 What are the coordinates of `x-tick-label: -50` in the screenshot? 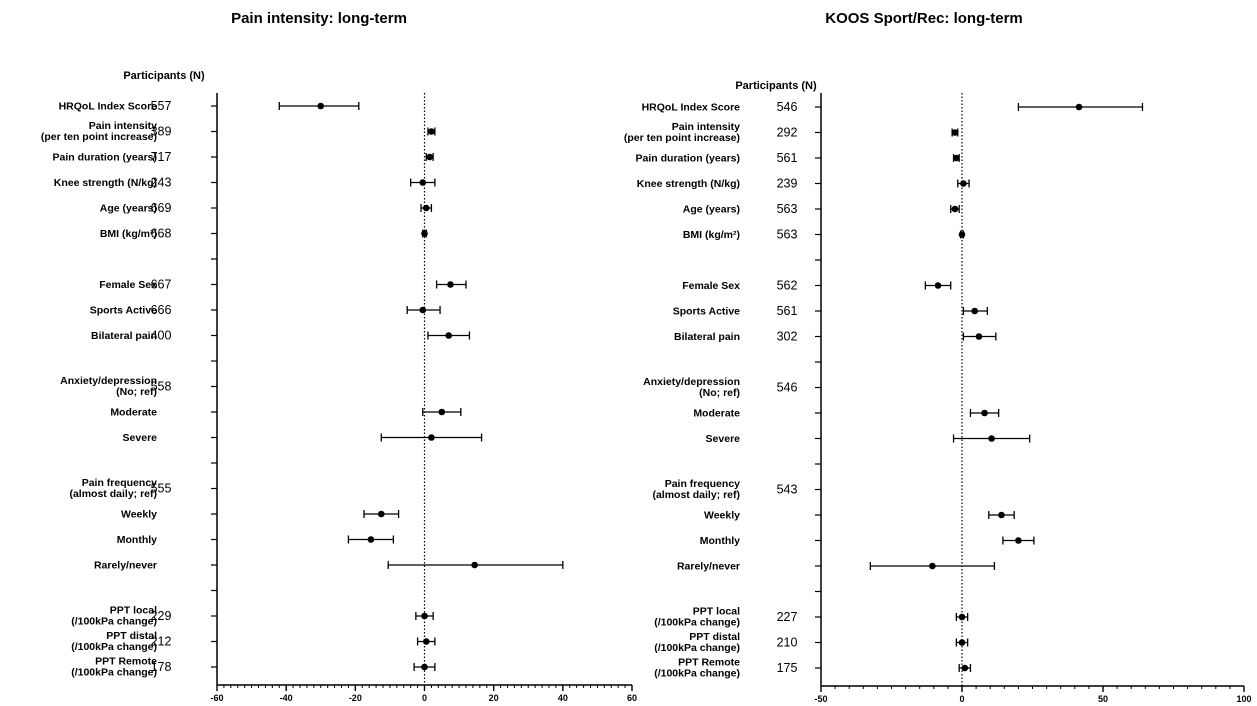 It's located at (820, 699).